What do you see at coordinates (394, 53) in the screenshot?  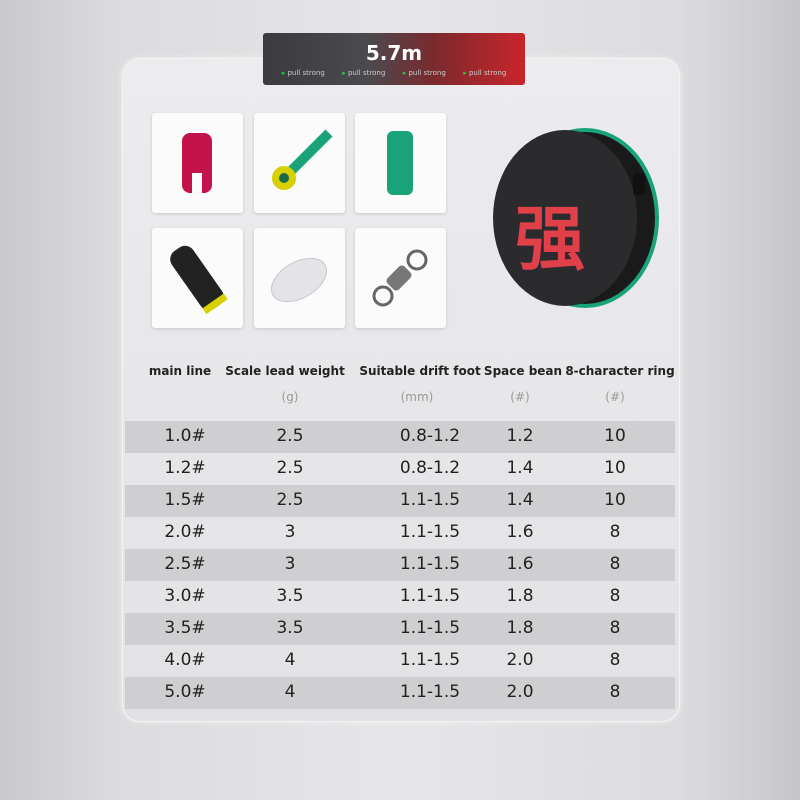 I see `length-label: 5.7m` at bounding box center [394, 53].